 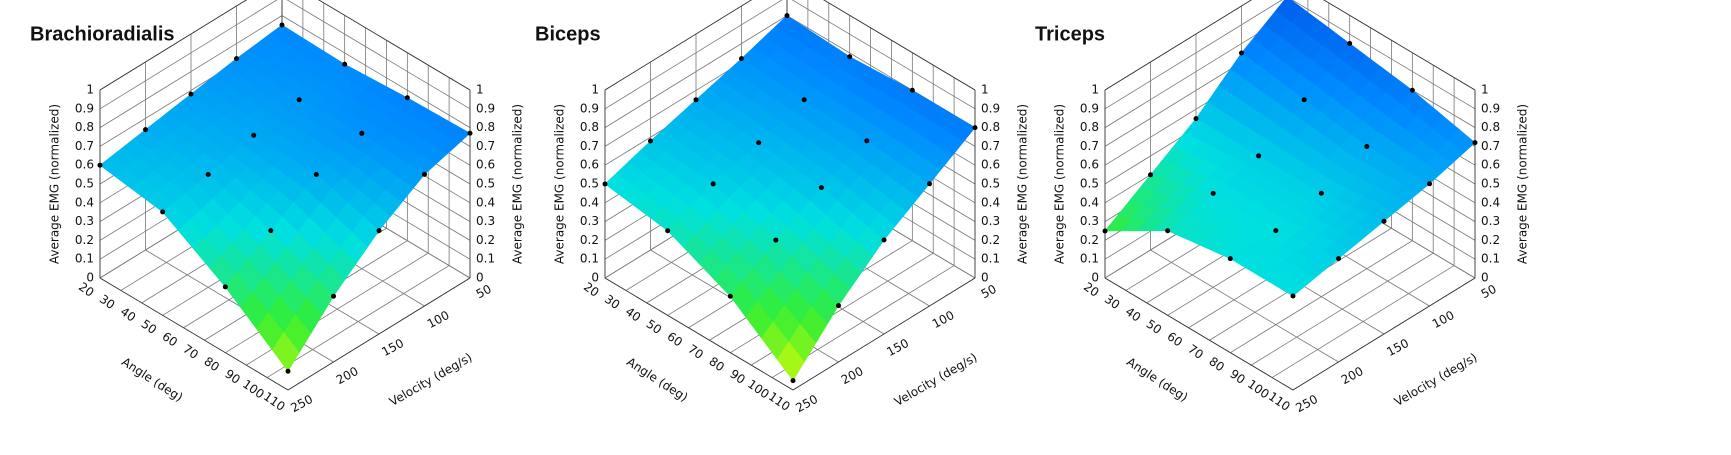 I want to click on x-axis-title: Angle (deg), so click(x=1157, y=380).